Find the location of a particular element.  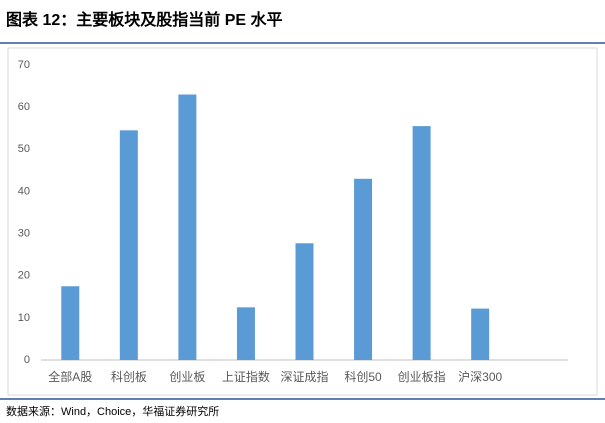

y-tick-label: 60 is located at coordinates (24, 107).